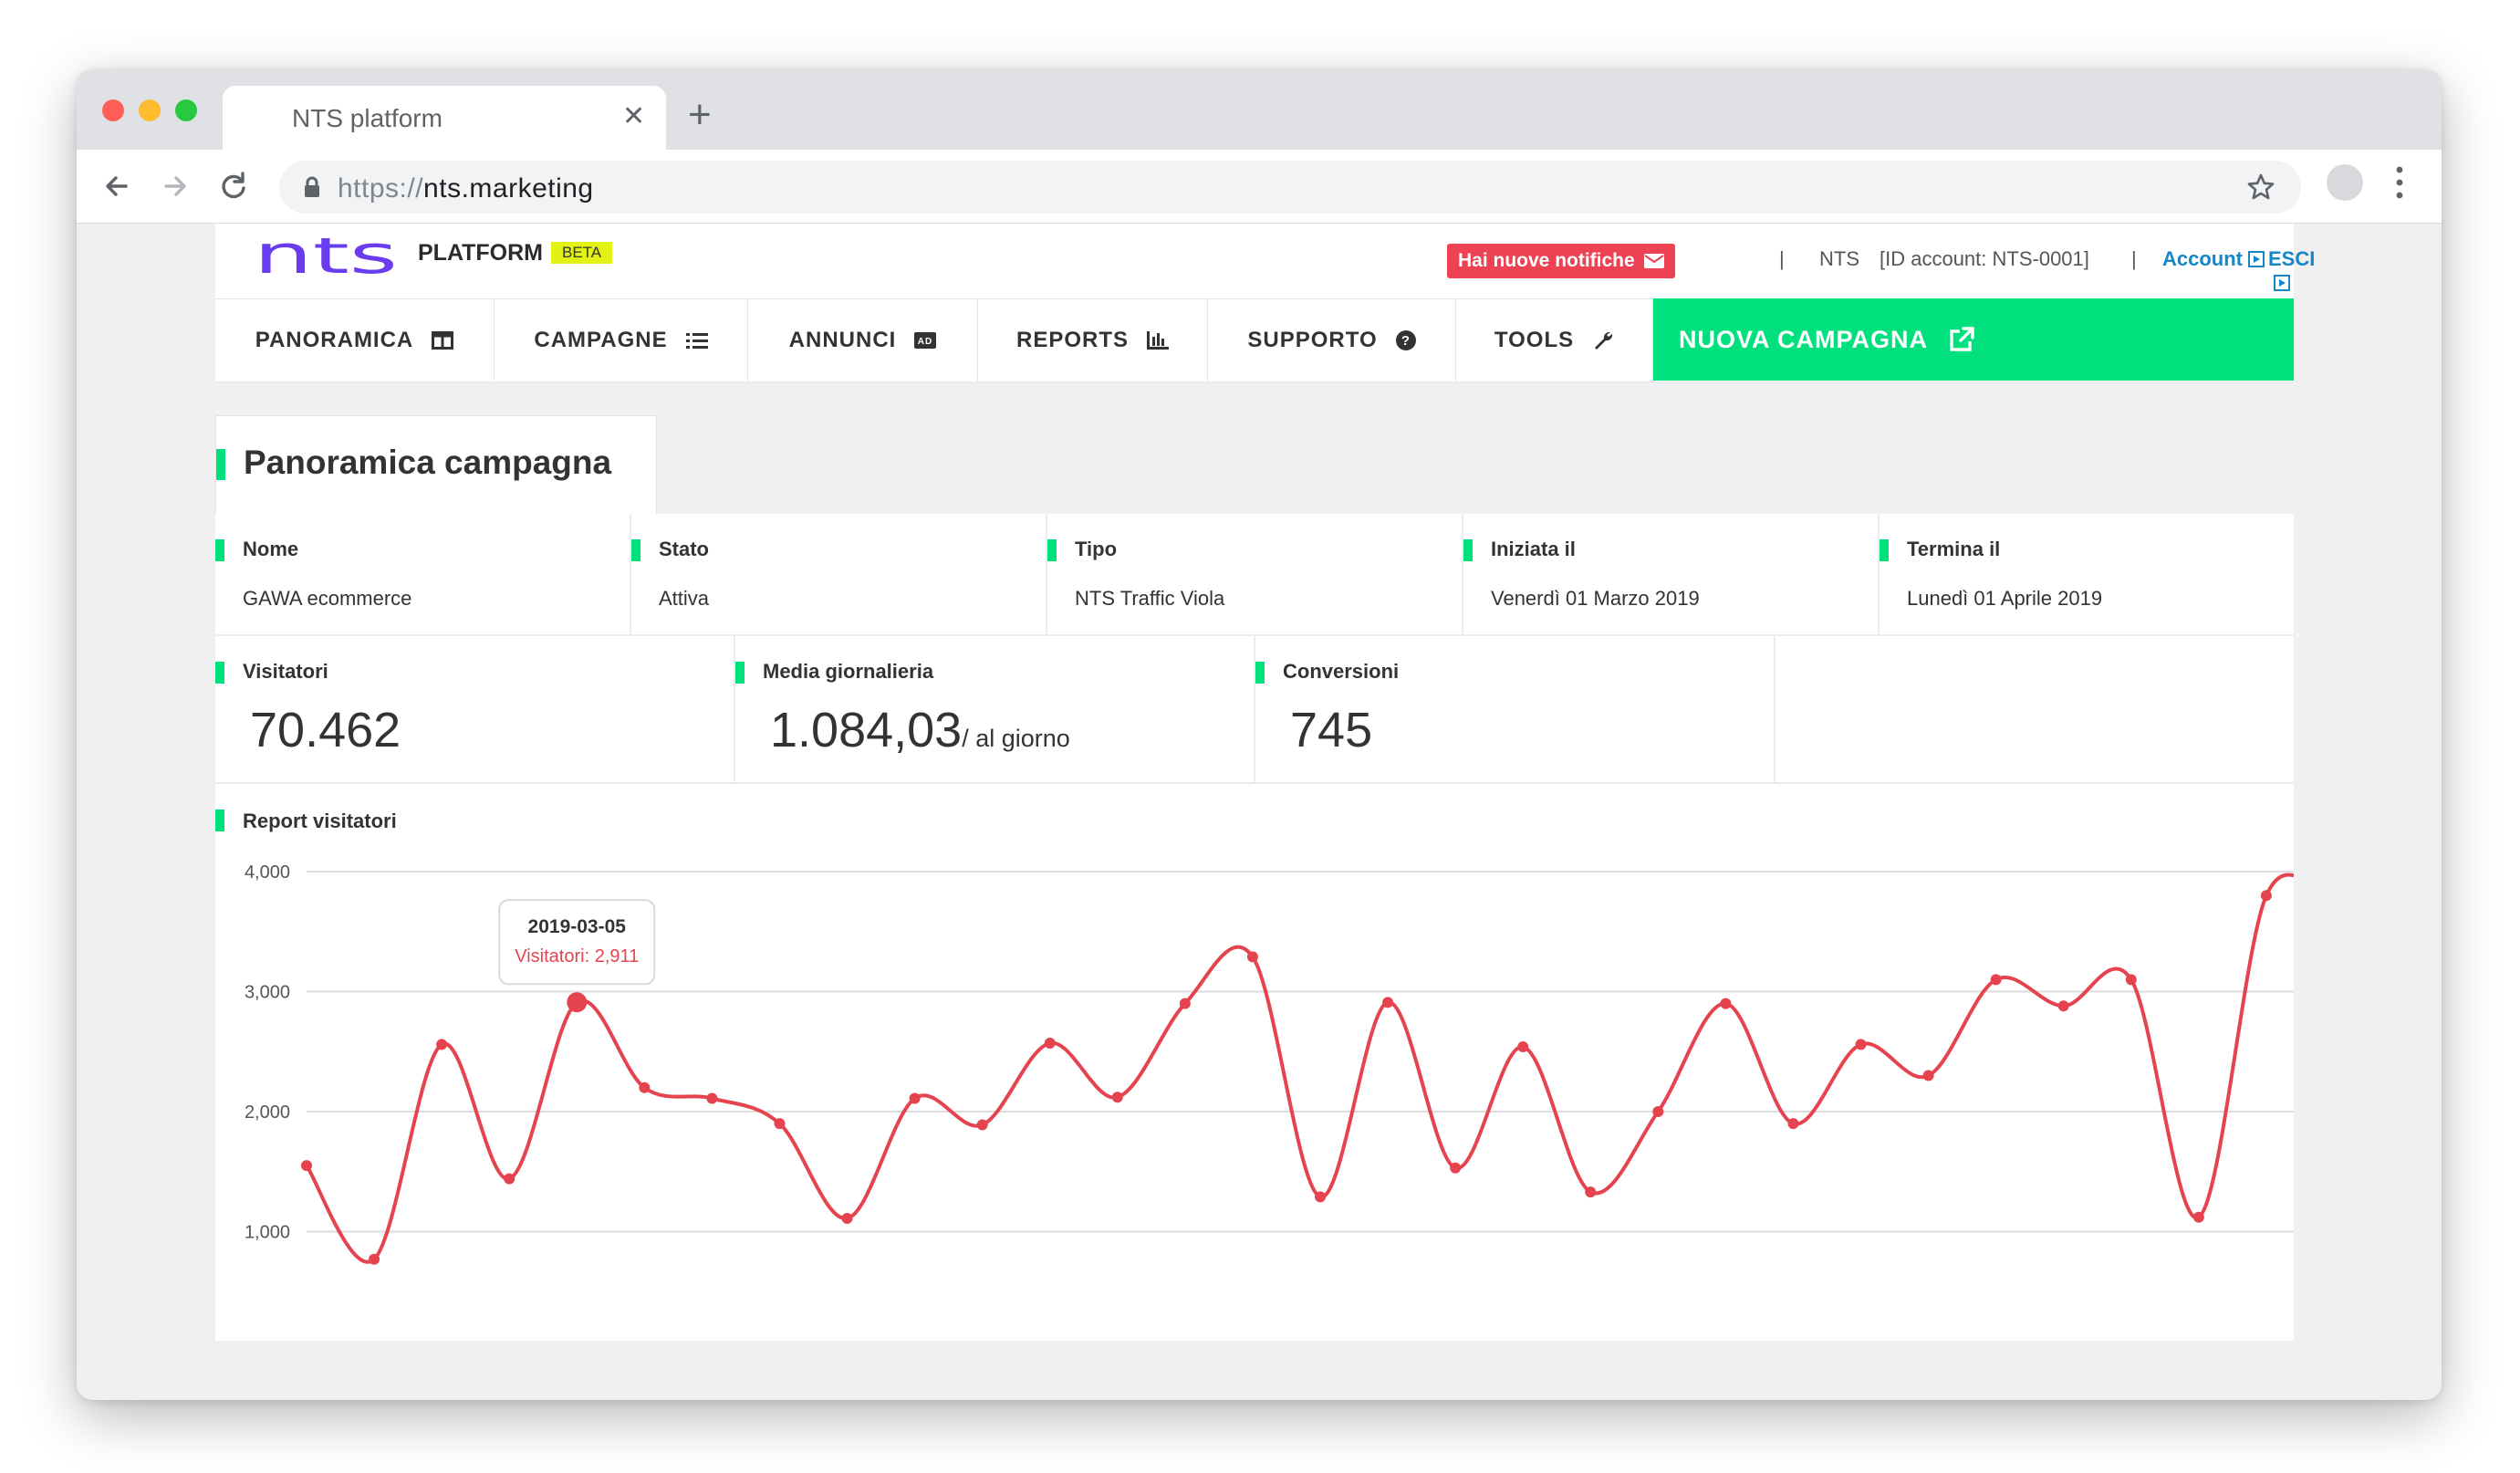  Describe the element at coordinates (1332, 340) in the screenshot. I see `nav-supporto: SUPPORTO ?` at that location.